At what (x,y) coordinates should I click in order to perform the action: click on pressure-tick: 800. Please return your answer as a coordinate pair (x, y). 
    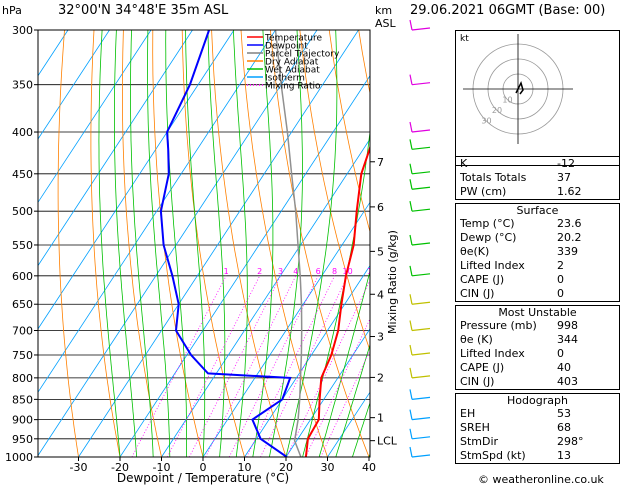
    Looking at the image, I should click on (22, 378).